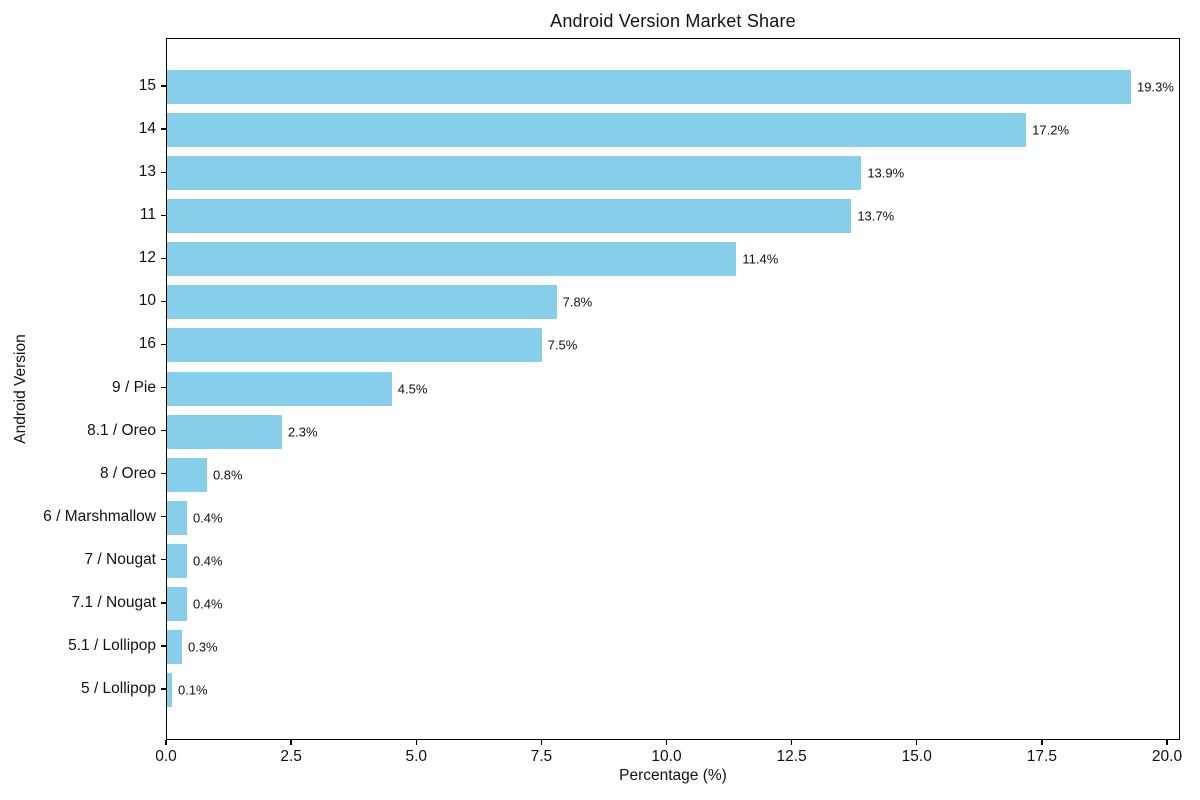 The width and height of the screenshot is (1200, 800). I want to click on x-tick-label: 0.0, so click(166, 756).